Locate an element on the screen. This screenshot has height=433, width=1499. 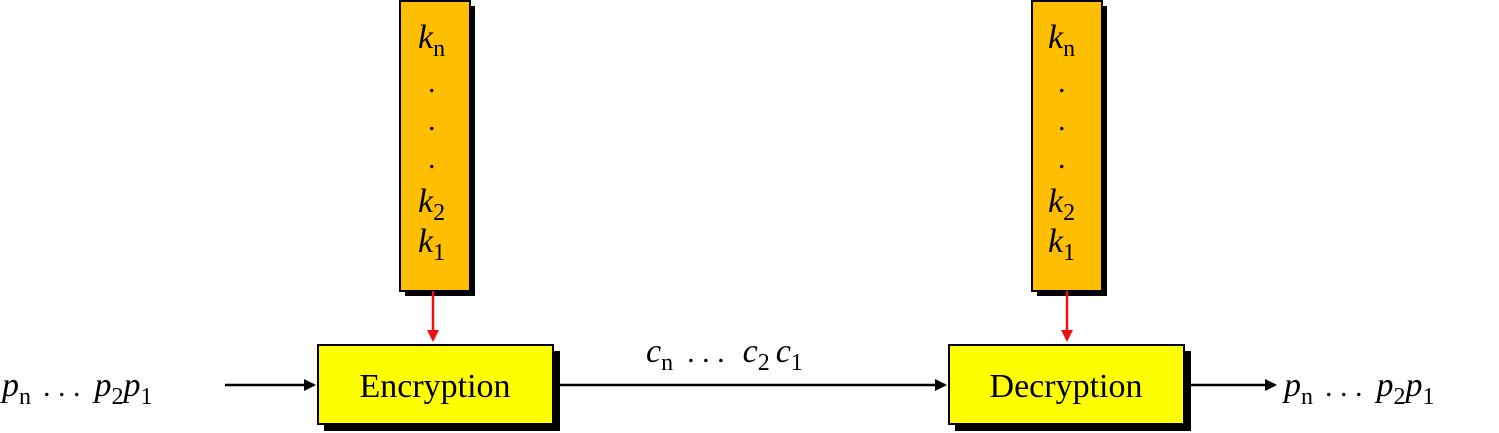
ciphertext-channel: cn. . . c2 c1 is located at coordinates (753, 362).